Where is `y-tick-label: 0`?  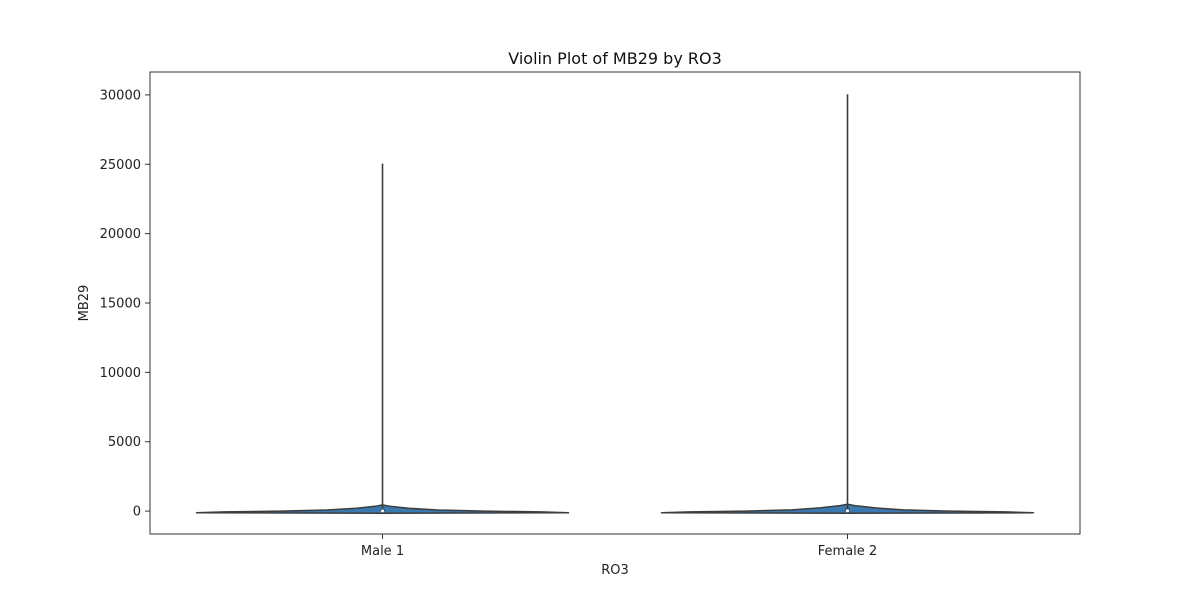 y-tick-label: 0 is located at coordinates (137, 512).